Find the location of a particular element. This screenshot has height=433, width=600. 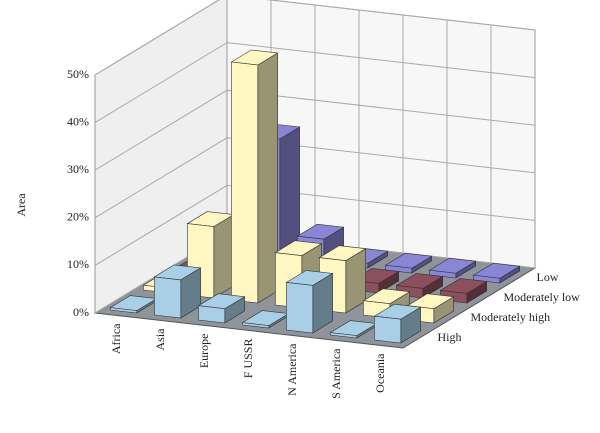

y-axis-label: Area is located at coordinates (21, 205).